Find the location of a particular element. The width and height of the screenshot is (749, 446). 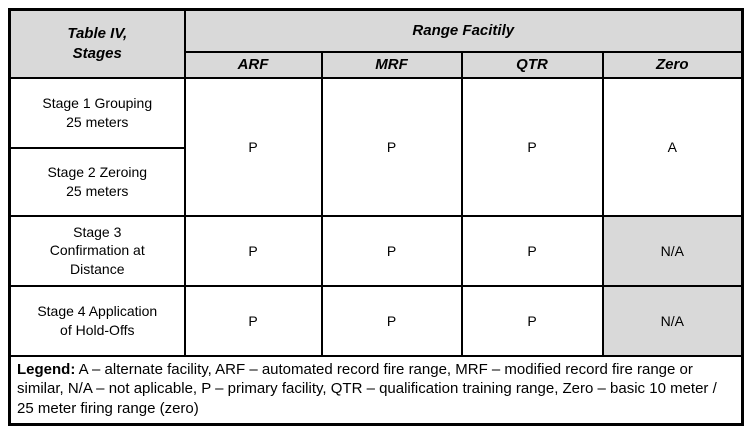

column-header-qtr: QTR is located at coordinates (532, 64).